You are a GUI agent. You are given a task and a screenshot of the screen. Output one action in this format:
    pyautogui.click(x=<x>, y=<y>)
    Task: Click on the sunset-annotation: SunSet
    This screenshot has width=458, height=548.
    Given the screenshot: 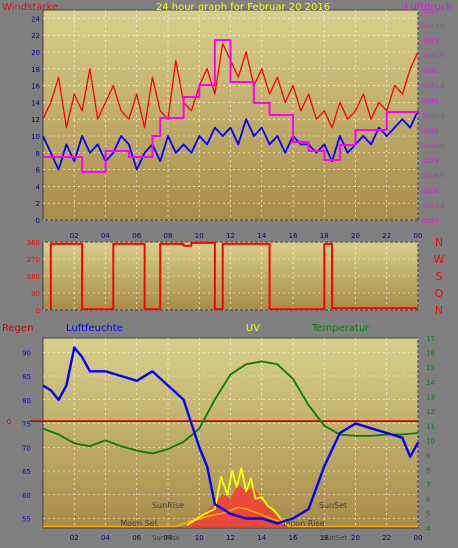 What is the action you would take?
    pyautogui.click(x=333, y=505)
    